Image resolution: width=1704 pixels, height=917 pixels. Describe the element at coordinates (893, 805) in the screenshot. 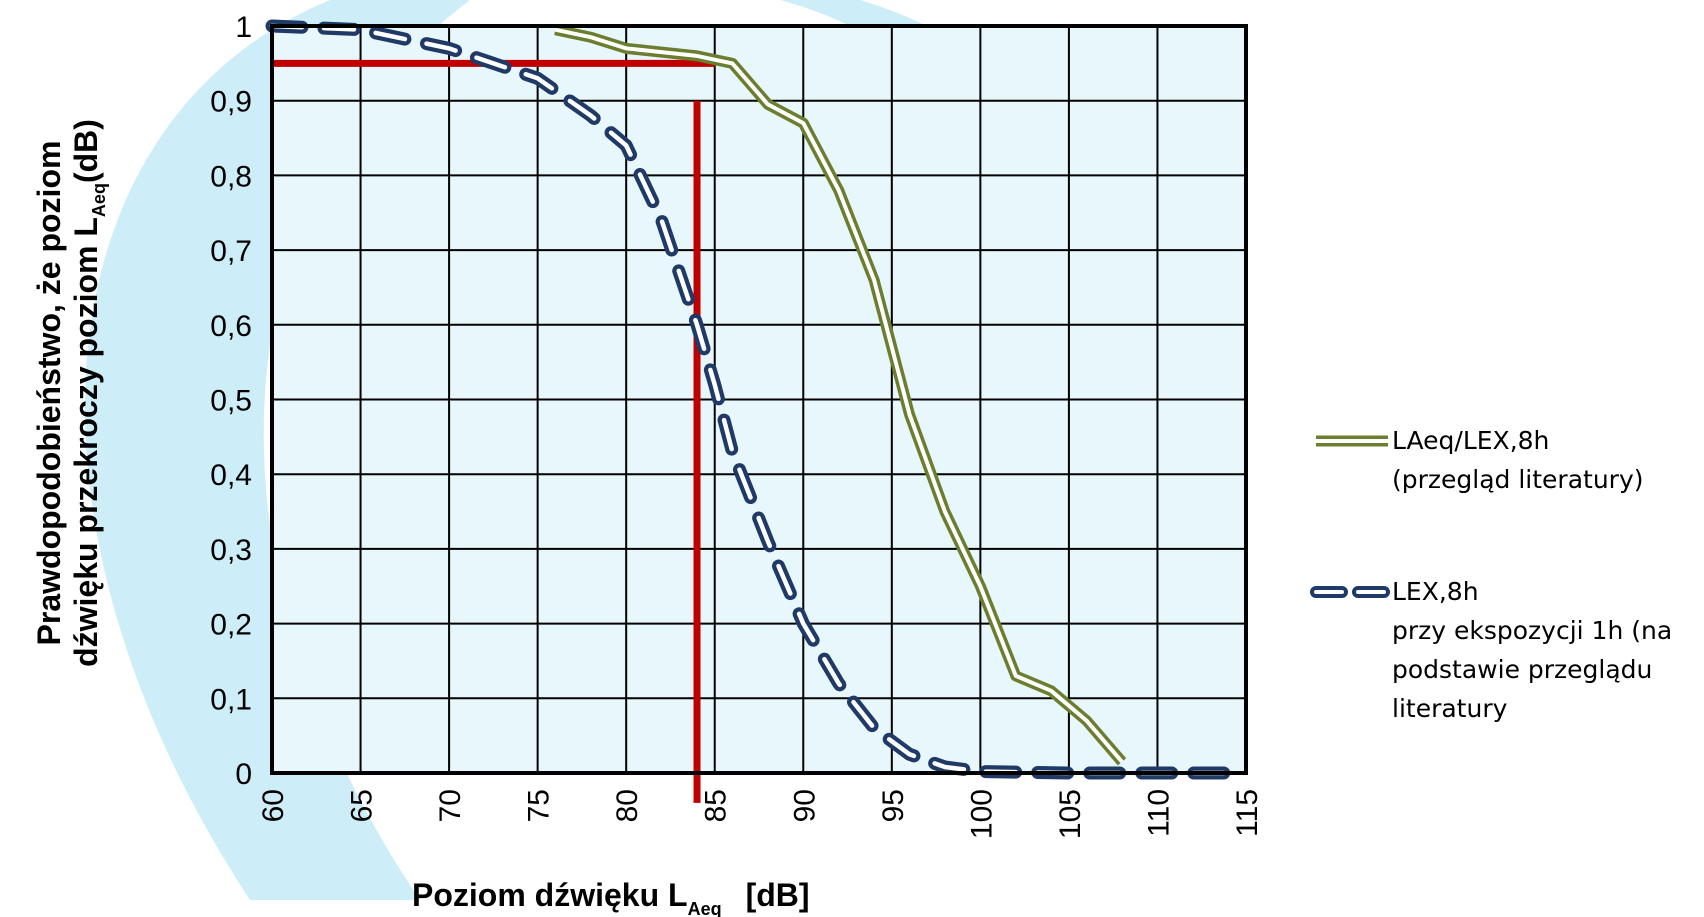

I see `x-tick-label: 95` at that location.